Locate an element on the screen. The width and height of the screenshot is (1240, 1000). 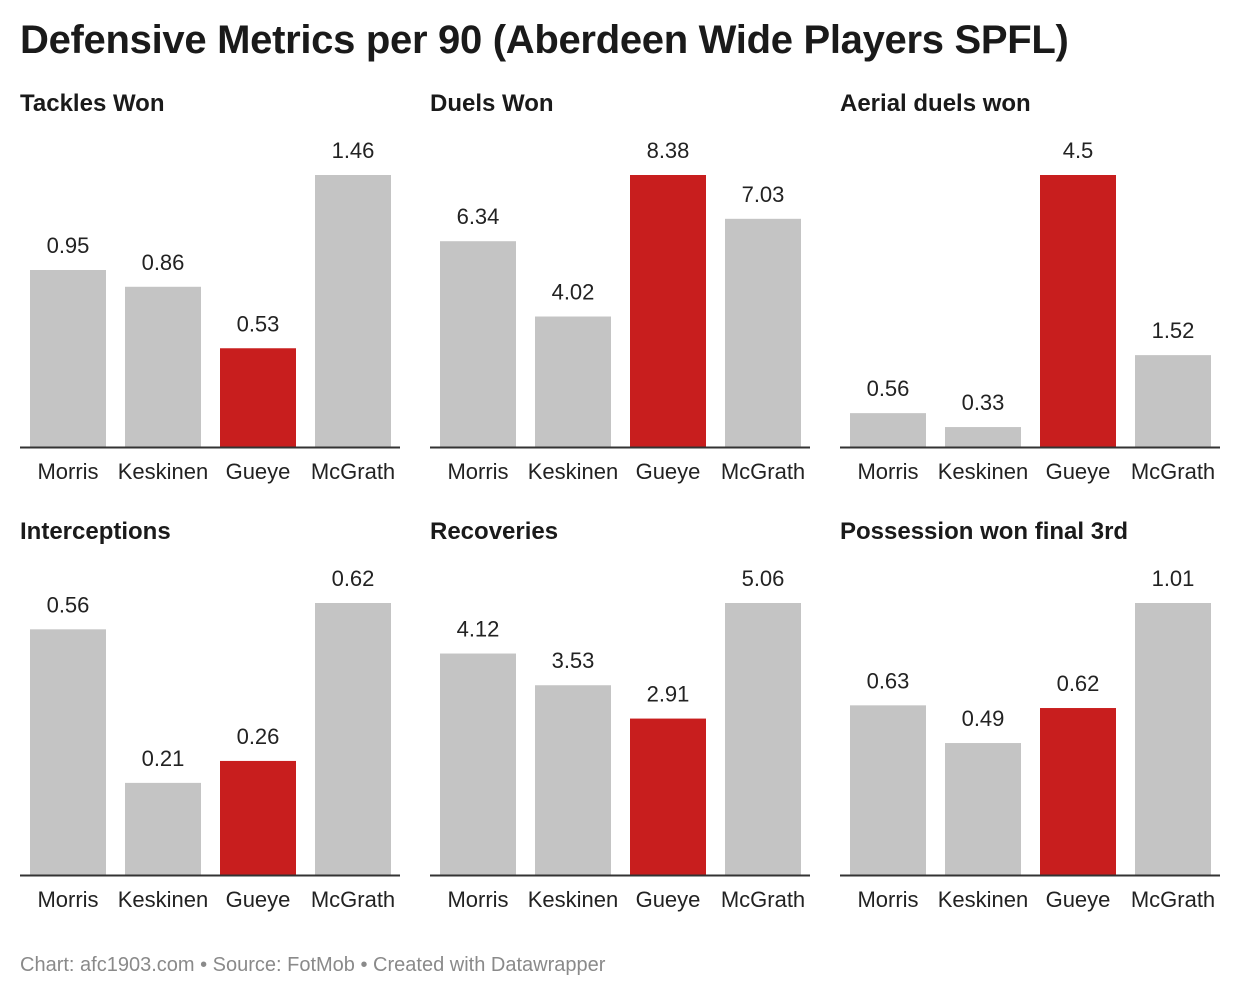
data-label: 4.02 is located at coordinates (573, 292).